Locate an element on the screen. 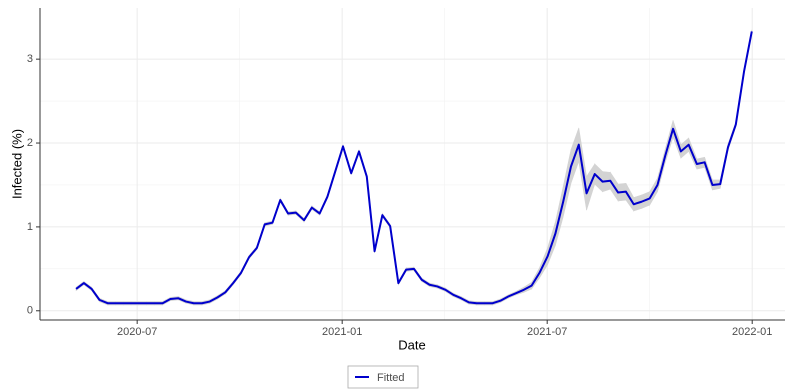  legend-label: Fitted is located at coordinates (391, 378).